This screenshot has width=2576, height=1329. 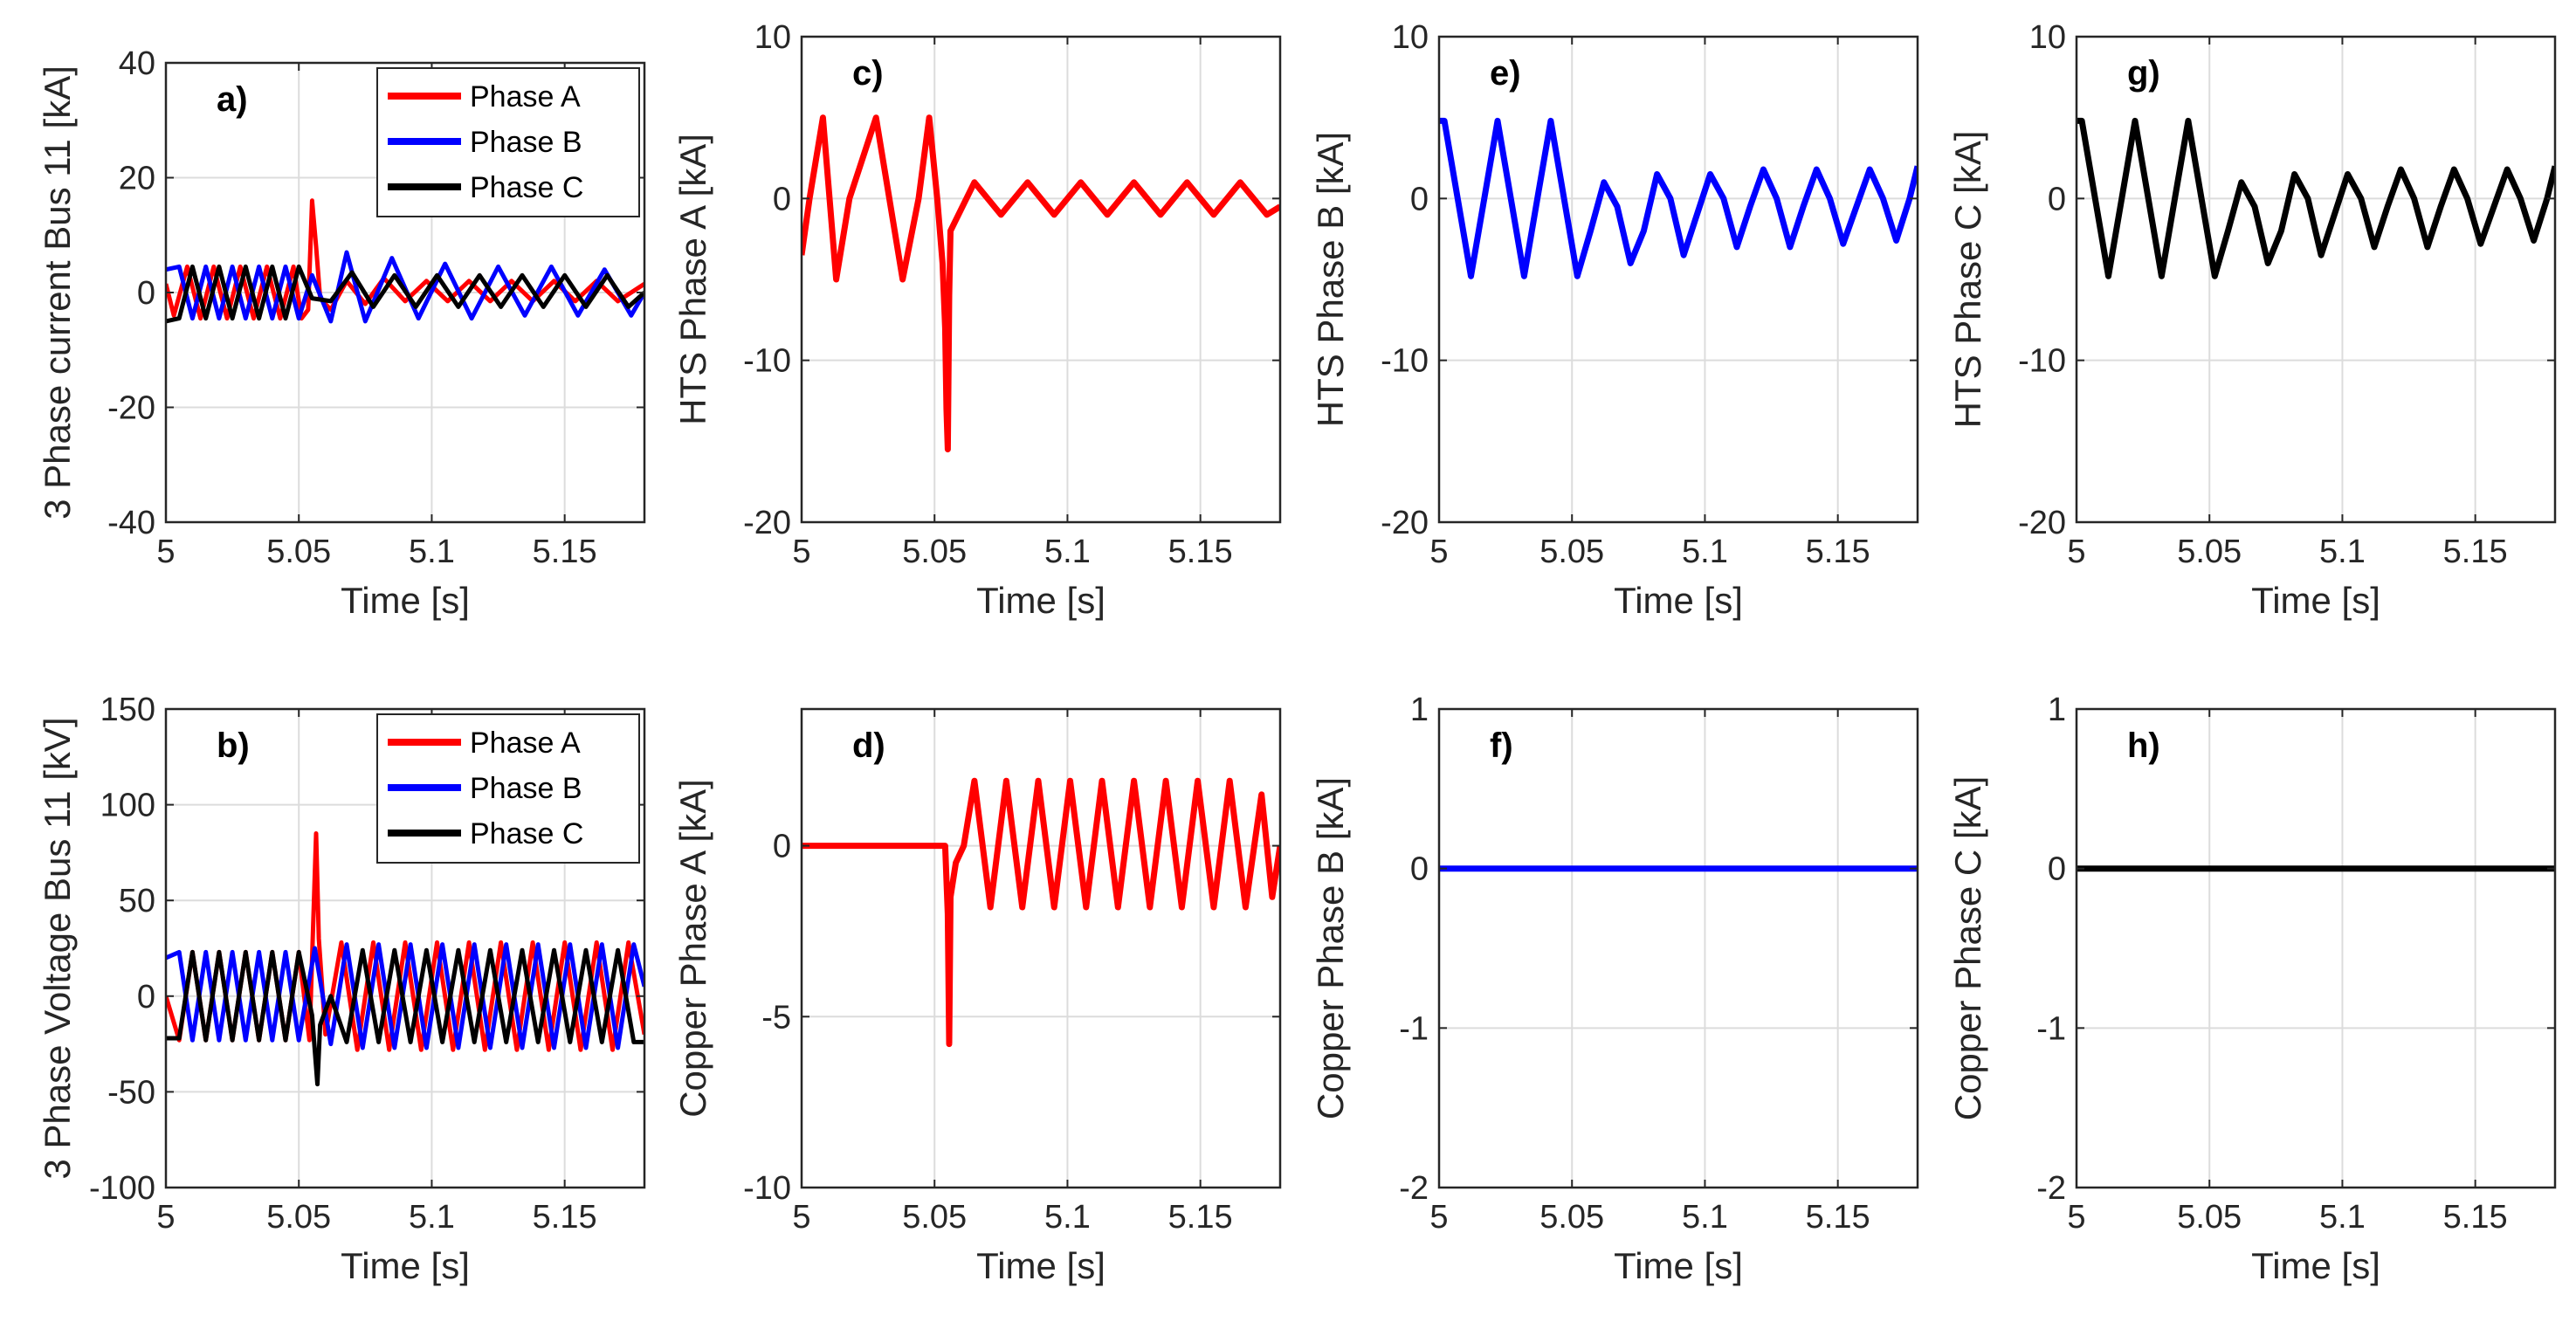 I want to click on panel-tag: c), so click(x=868, y=73).